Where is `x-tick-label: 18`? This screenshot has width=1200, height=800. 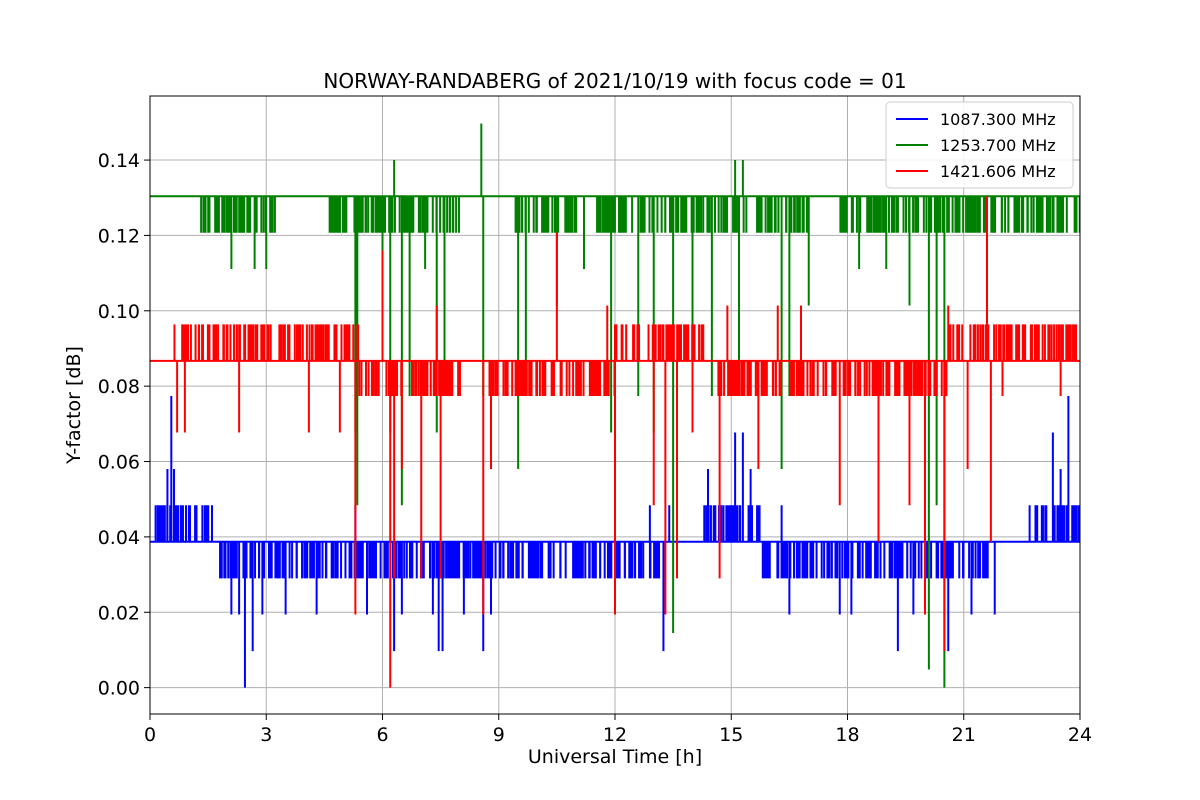
x-tick-label: 18 is located at coordinates (847, 735).